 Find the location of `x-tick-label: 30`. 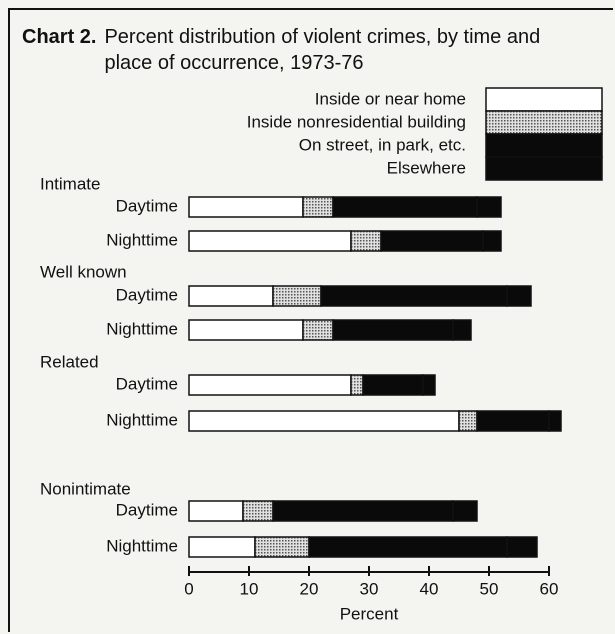

x-tick-label: 30 is located at coordinates (369, 588).